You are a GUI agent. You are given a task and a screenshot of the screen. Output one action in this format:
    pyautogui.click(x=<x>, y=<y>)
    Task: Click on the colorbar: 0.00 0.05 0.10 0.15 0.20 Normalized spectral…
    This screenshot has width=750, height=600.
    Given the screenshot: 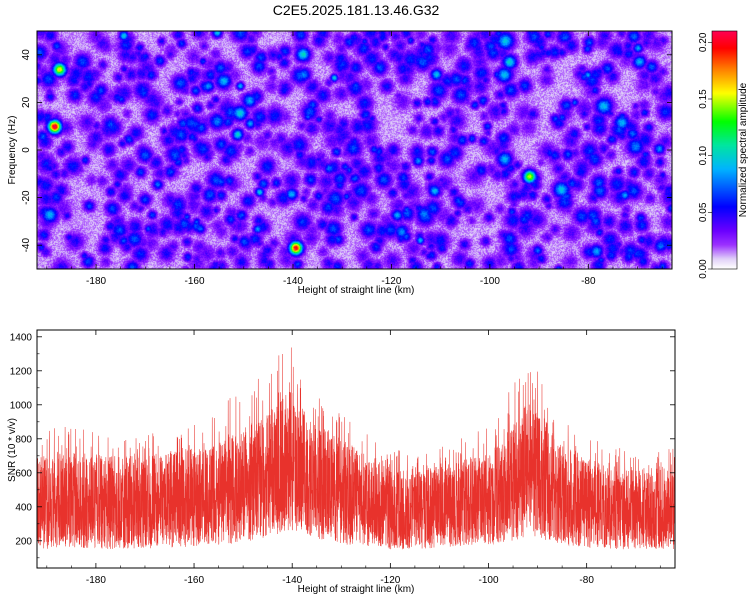 What is the action you would take?
    pyautogui.click(x=723, y=154)
    